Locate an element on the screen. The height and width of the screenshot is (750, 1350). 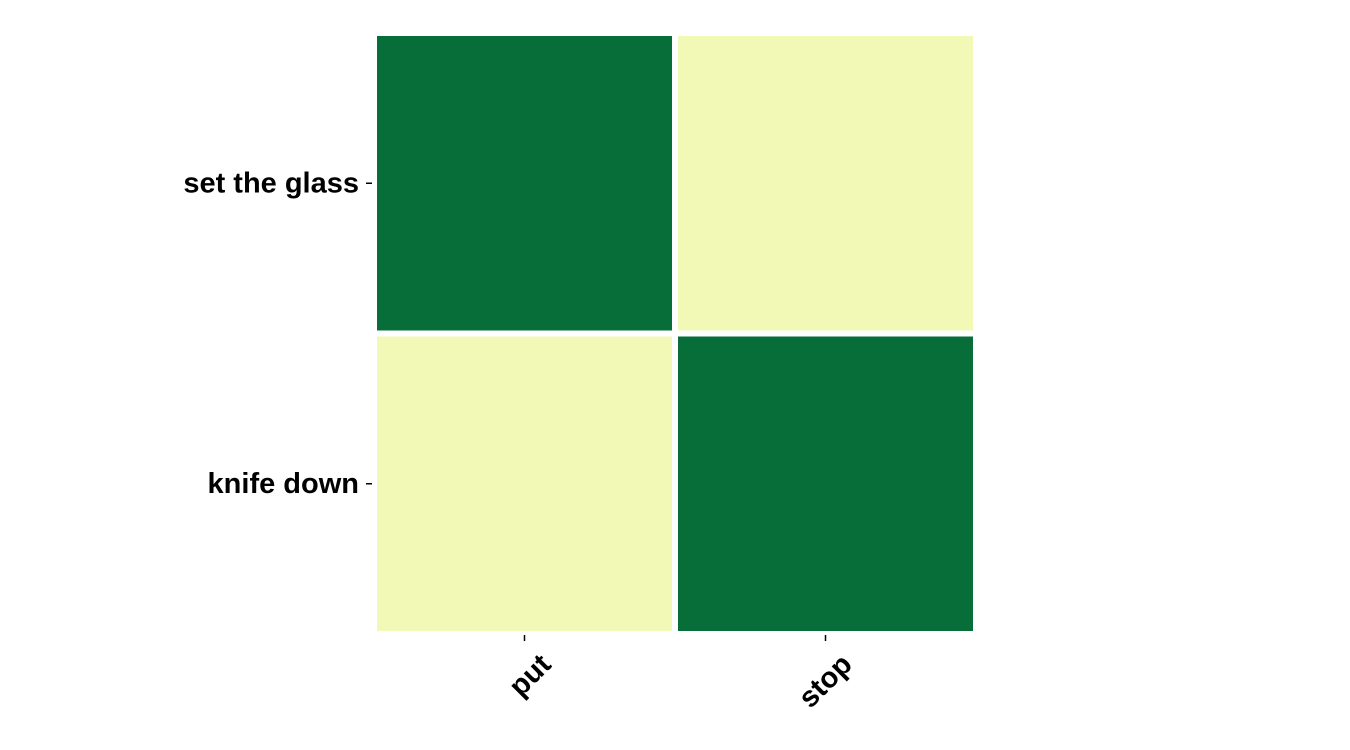
y-tick-label: knife down is located at coordinates (283, 484).